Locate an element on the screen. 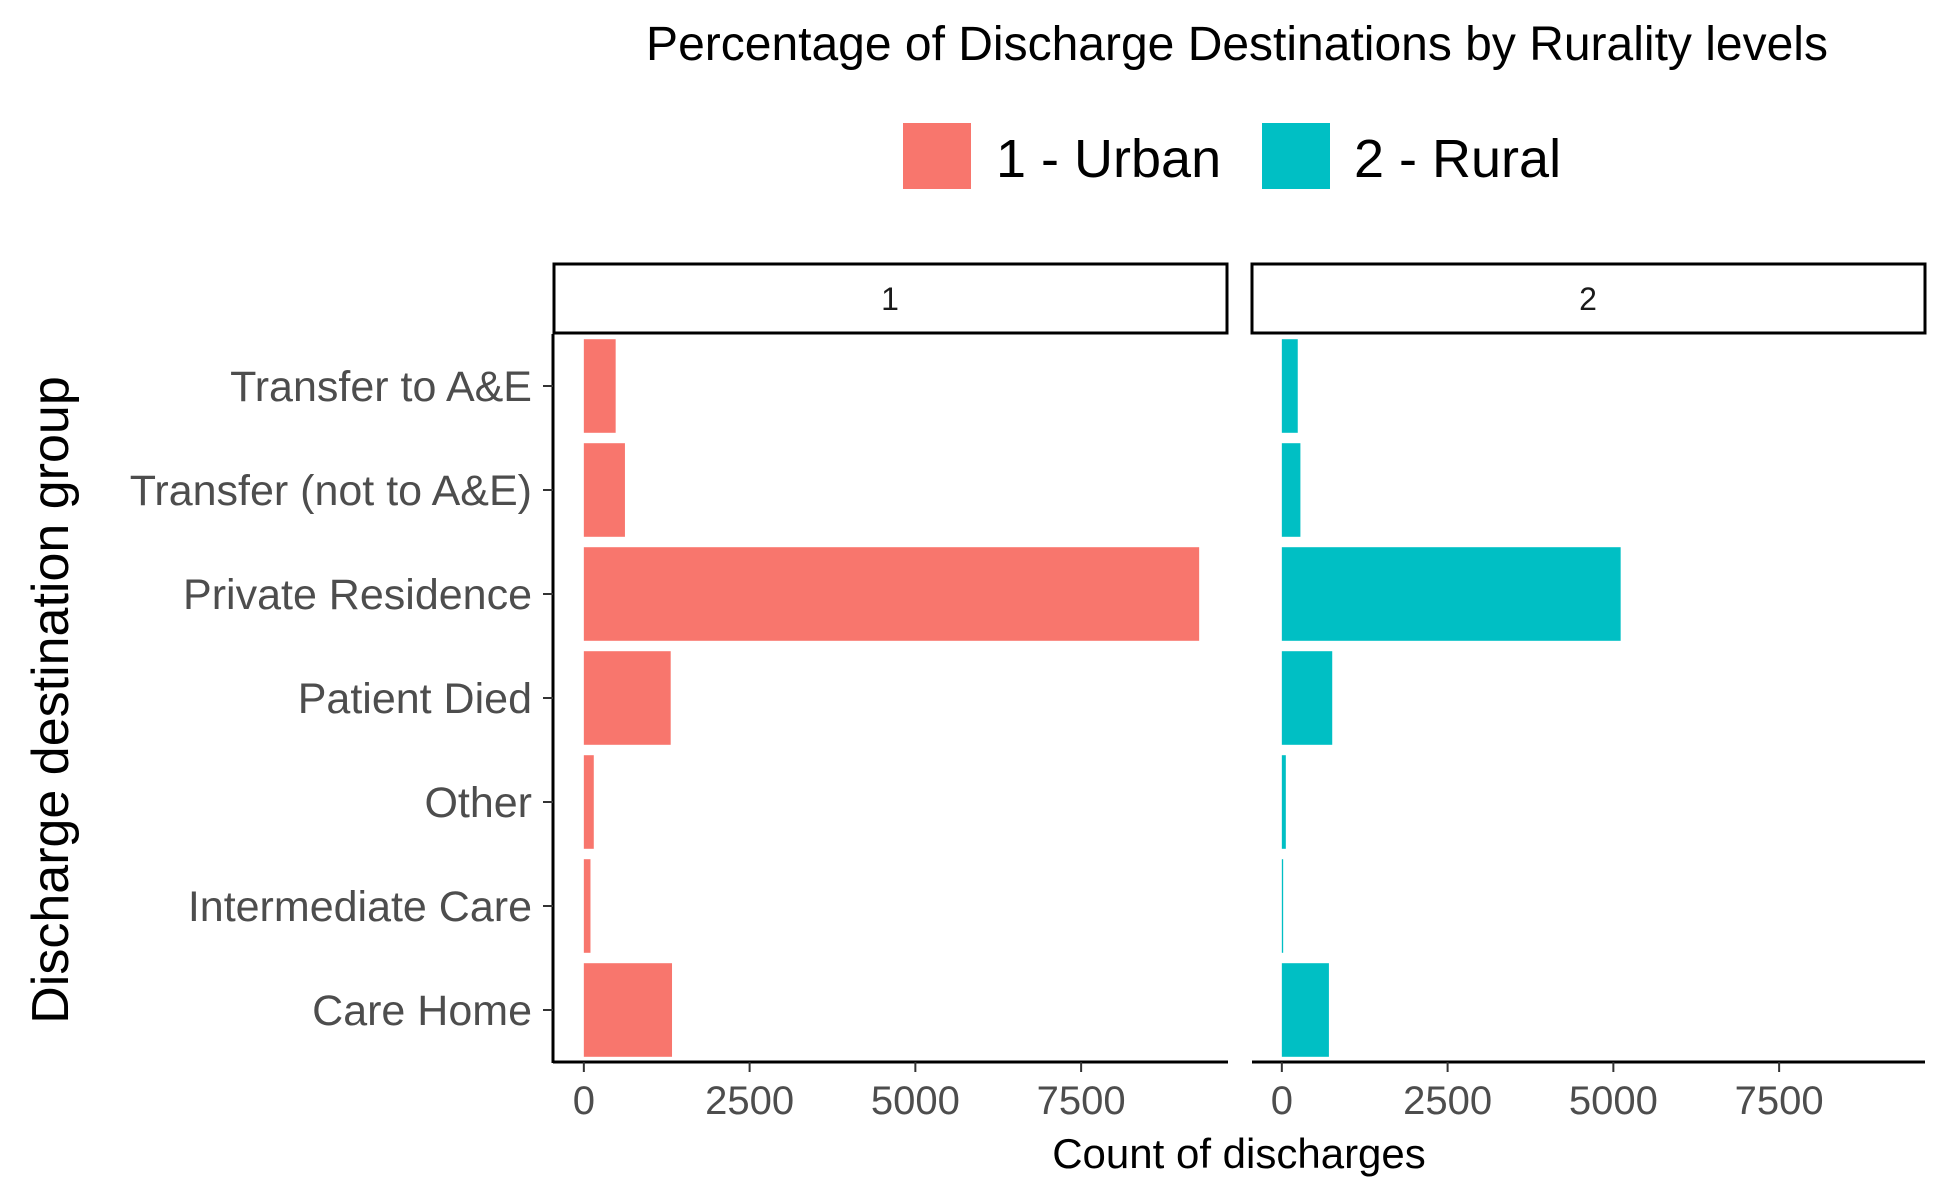 This screenshot has height=1197, width=1939. y-axis-title: Discharge destination group is located at coordinates (51, 700).